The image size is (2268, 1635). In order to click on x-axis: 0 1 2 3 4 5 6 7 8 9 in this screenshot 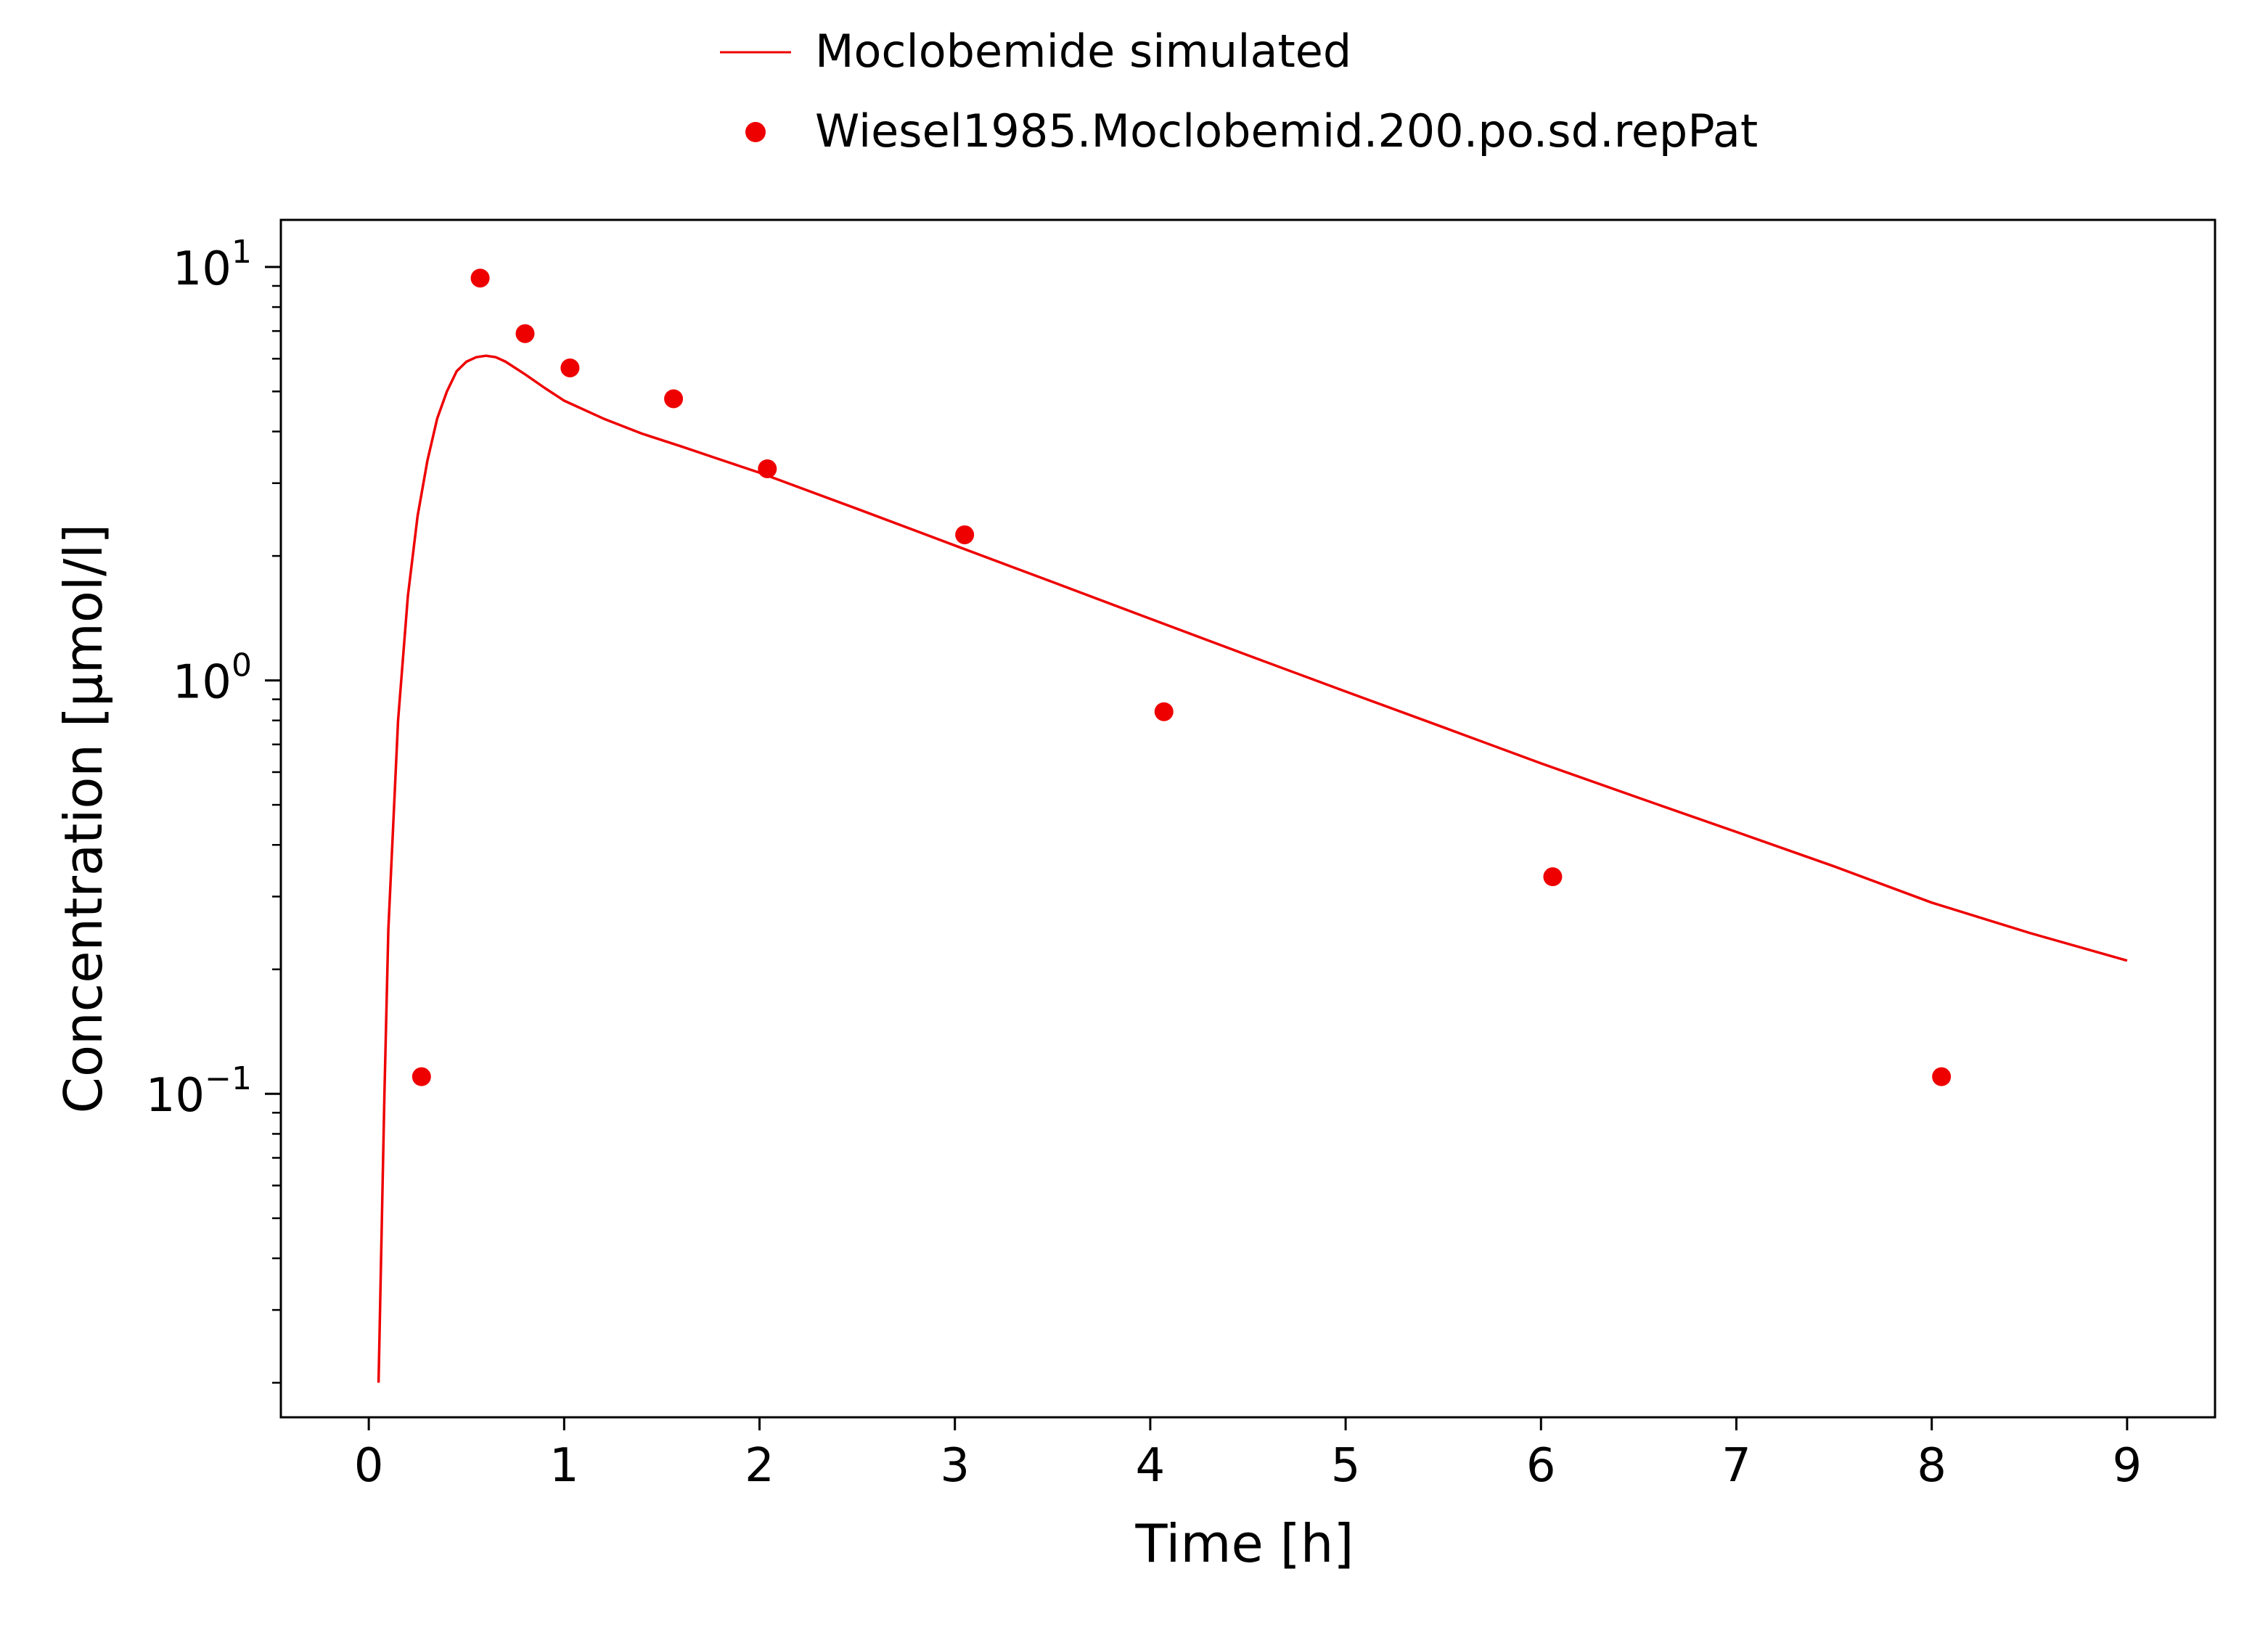, I will do `click(1248, 1455)`.